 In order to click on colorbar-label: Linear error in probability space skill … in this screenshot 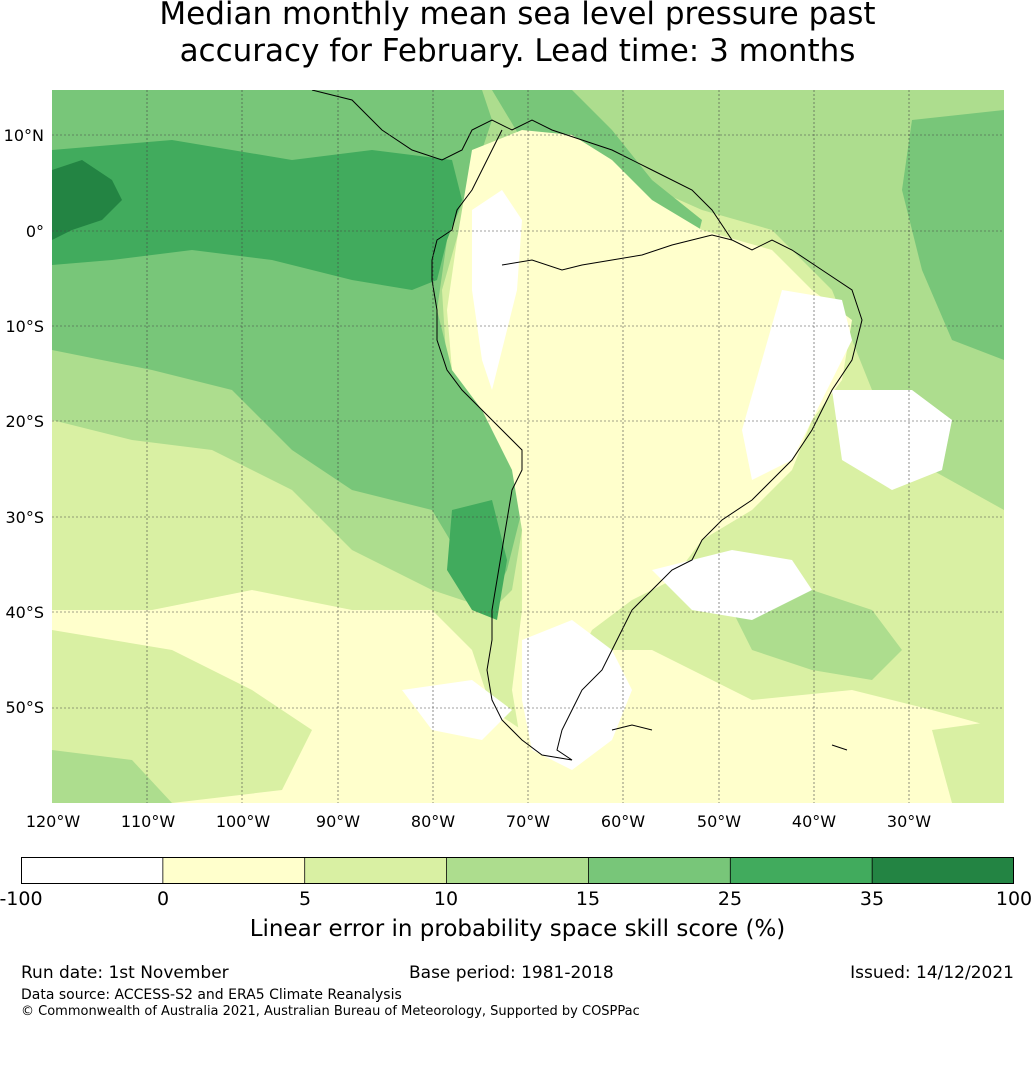, I will do `click(517, 929)`.